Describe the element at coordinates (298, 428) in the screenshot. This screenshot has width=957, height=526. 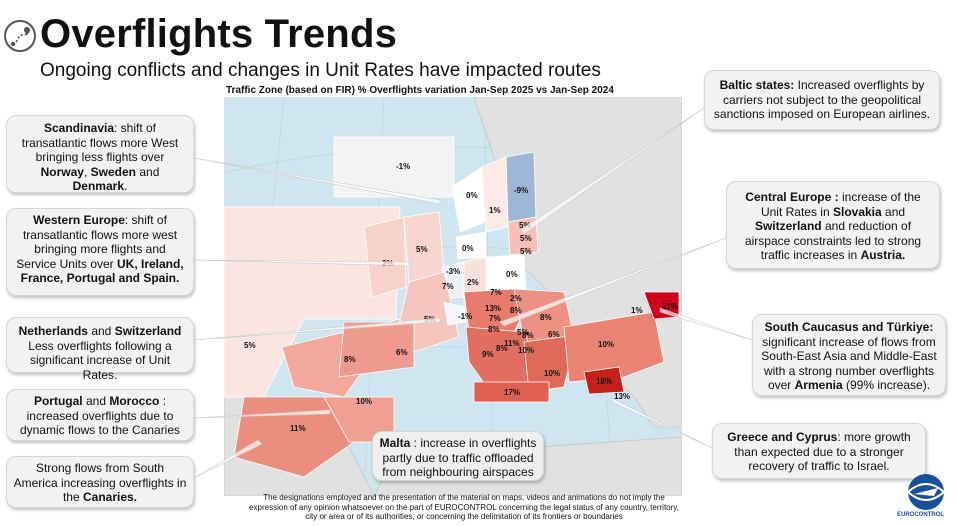
I see `map-label-canarias: 11%` at that location.